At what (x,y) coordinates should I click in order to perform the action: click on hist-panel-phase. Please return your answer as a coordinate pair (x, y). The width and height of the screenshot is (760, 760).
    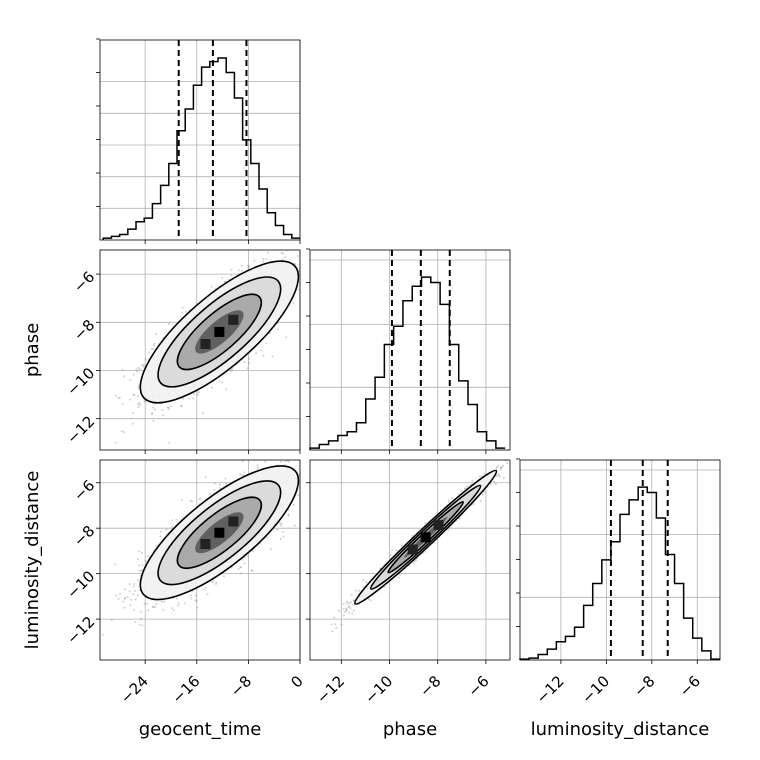
    Looking at the image, I should click on (408, 351).